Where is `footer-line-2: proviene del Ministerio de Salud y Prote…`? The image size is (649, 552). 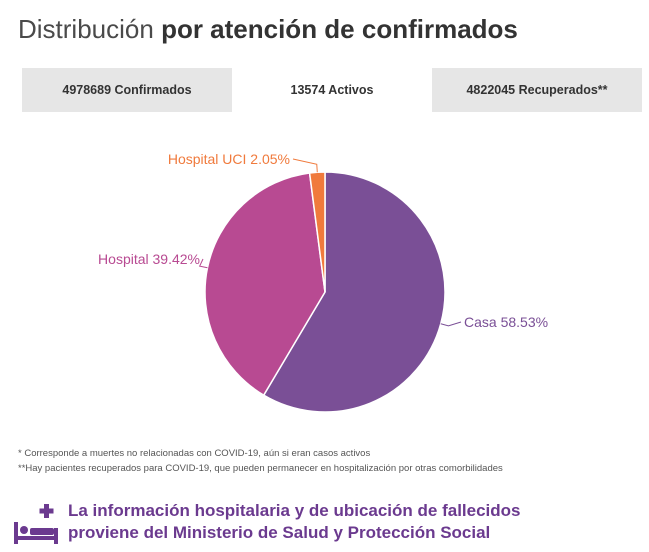
footer-line-2: proviene del Ministerio de Salud y Prote… is located at coordinates (279, 532).